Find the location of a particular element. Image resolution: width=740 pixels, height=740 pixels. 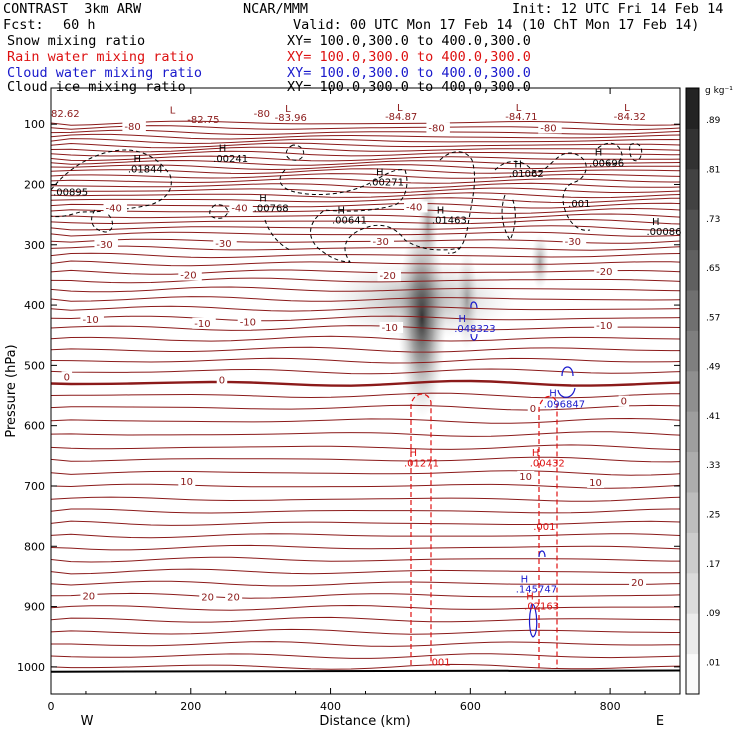

temperature-label: -80 is located at coordinates (436, 128).